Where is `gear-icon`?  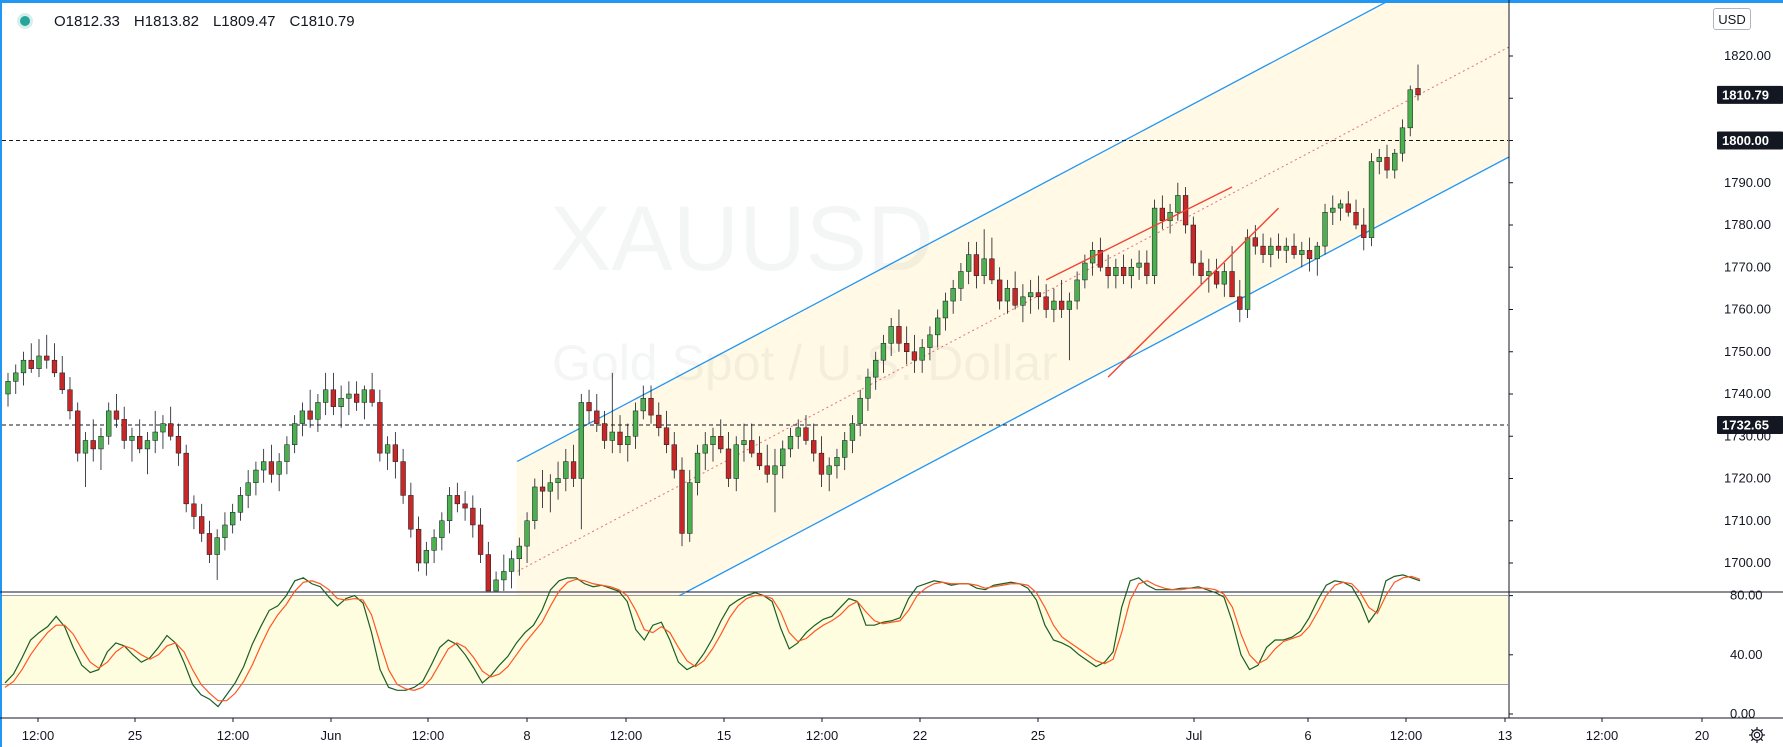 gear-icon is located at coordinates (1757, 735).